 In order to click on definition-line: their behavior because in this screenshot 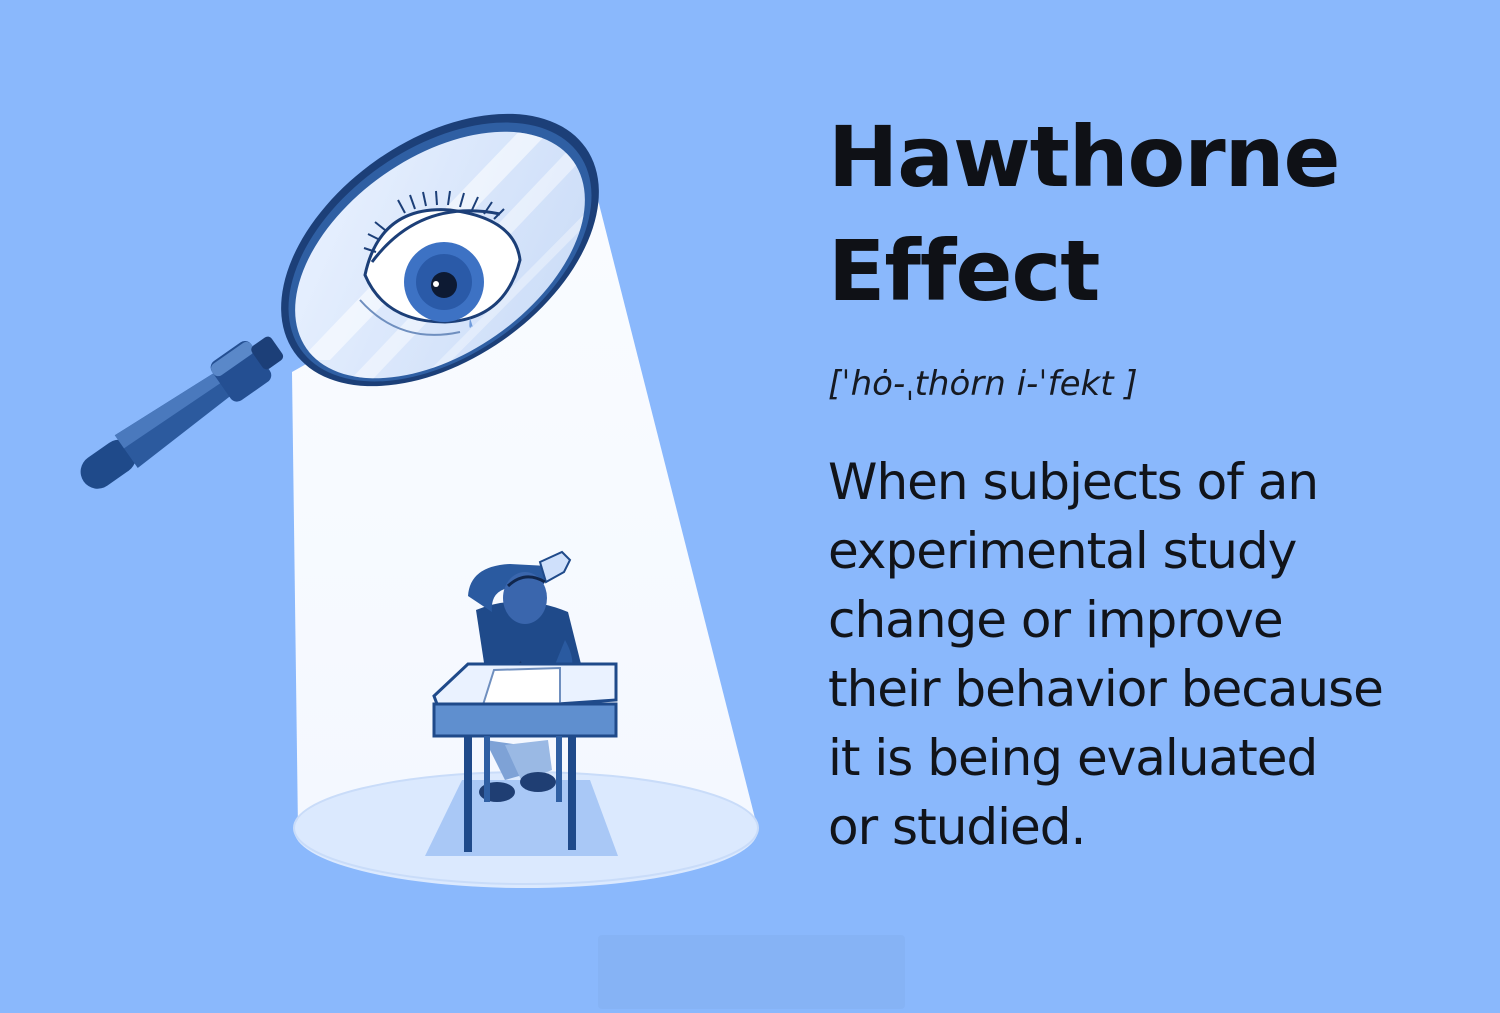, I will do `click(1106, 689)`.